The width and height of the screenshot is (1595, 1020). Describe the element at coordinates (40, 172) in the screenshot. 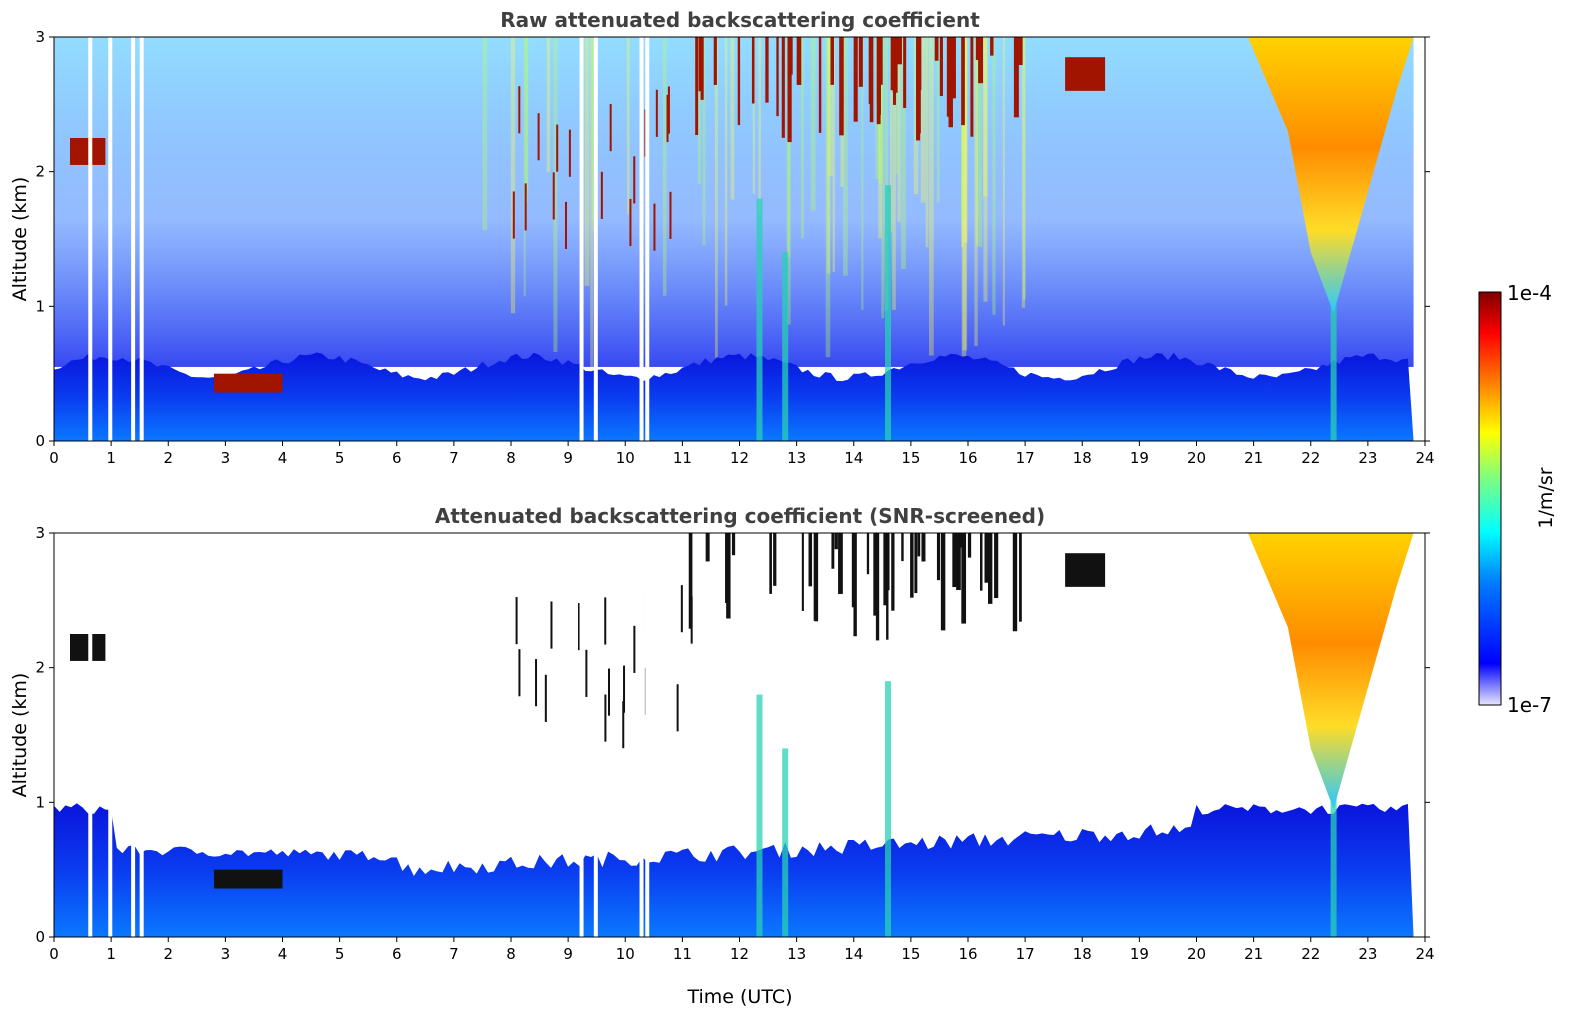

I see `y-tick-label: 2` at that location.